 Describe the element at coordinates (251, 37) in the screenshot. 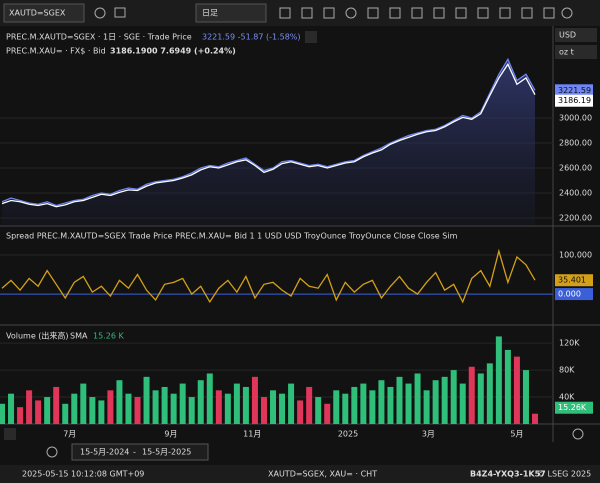

I see `legend-stats: 3221.59 -51.87 (-1.58%)` at that location.